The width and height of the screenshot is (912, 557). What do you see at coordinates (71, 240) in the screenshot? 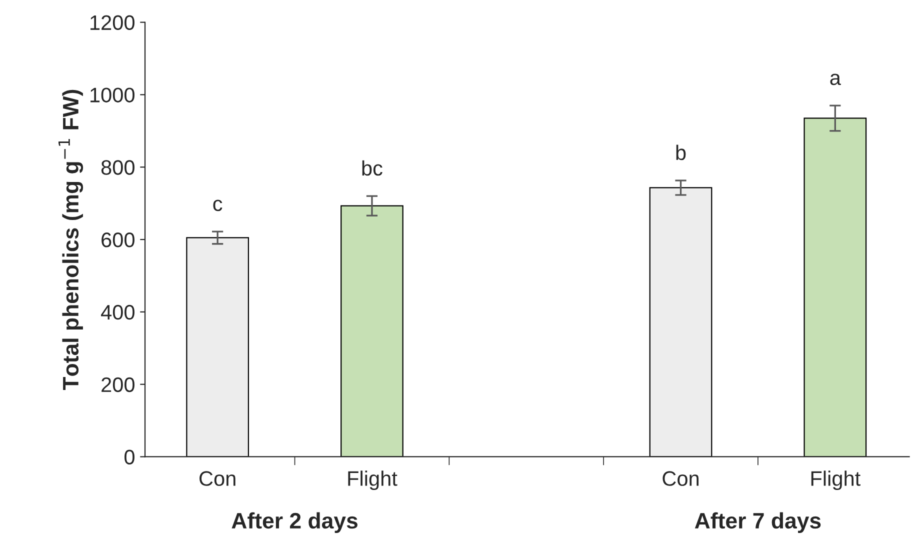
I see `y-axis-title: Total phenolics (mg g$^{−1}$ FW)` at bounding box center [71, 240].